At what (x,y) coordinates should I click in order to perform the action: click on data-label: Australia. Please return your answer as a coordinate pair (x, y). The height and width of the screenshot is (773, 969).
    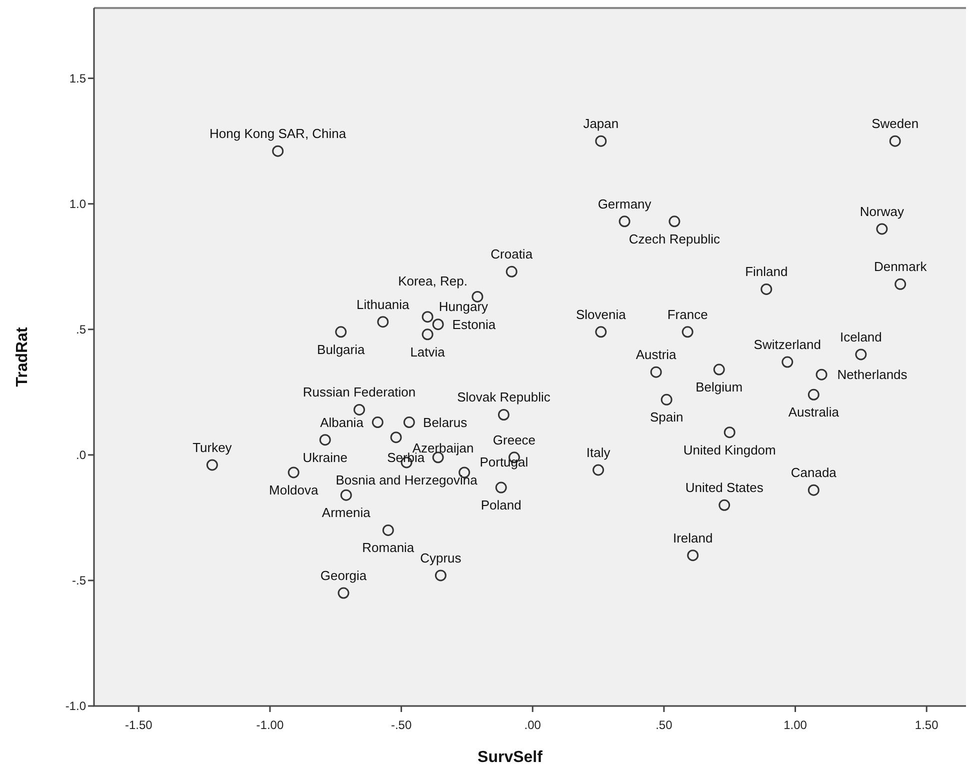
    Looking at the image, I should click on (814, 412).